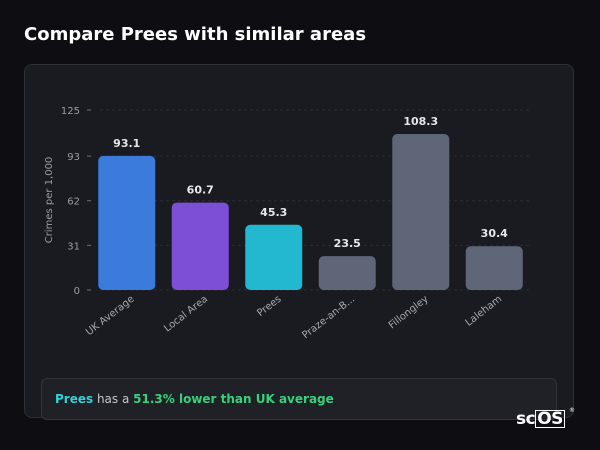  What do you see at coordinates (494, 233) in the screenshot?
I see `bar-value-label: 30.4` at bounding box center [494, 233].